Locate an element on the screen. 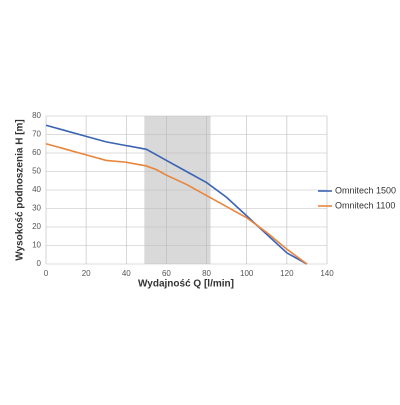 This screenshot has height=405, width=400. y-tick-label: 0 is located at coordinates (39, 263).